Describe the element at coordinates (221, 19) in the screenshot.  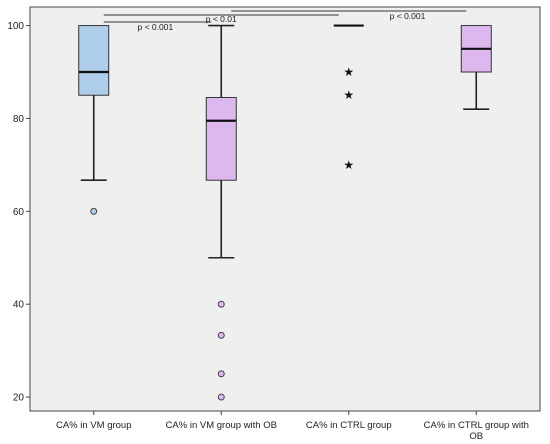
I see `significance-label-1: p < 0.01` at that location.